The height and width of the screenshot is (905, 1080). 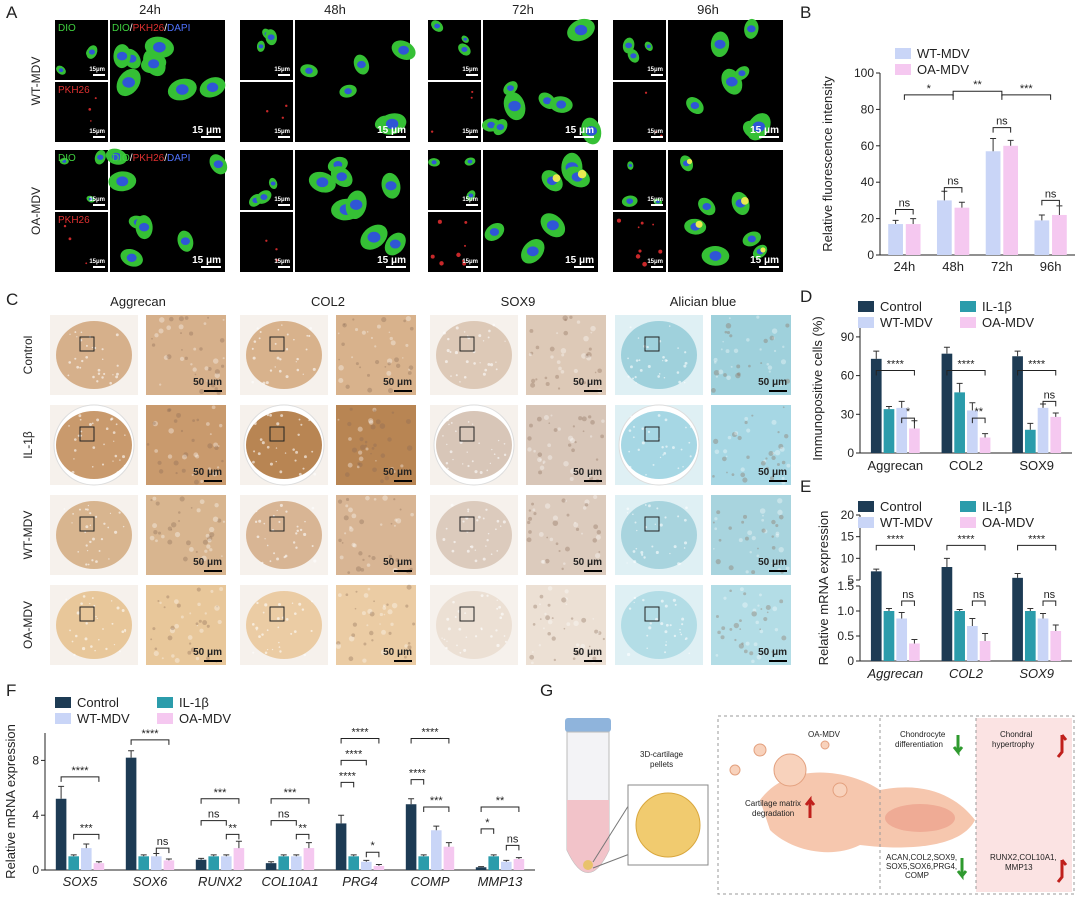 I want to click on column-header: Aggrecan, so click(x=138, y=301).